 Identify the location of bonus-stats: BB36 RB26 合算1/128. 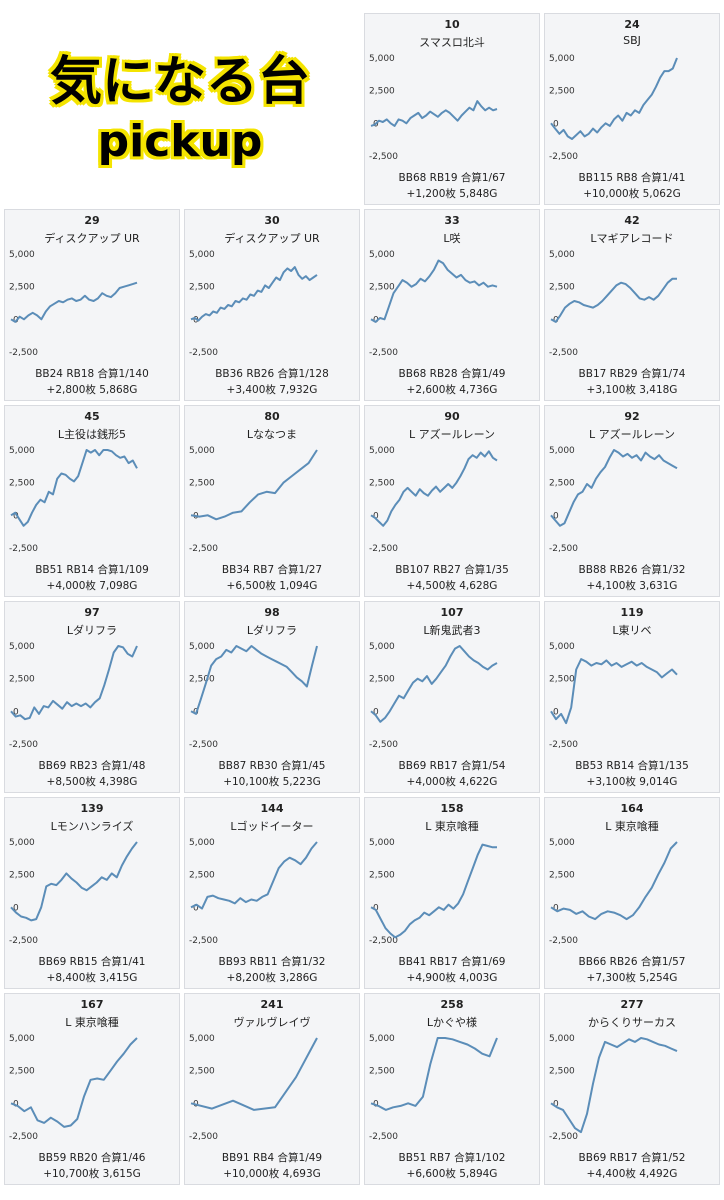
(272, 374).